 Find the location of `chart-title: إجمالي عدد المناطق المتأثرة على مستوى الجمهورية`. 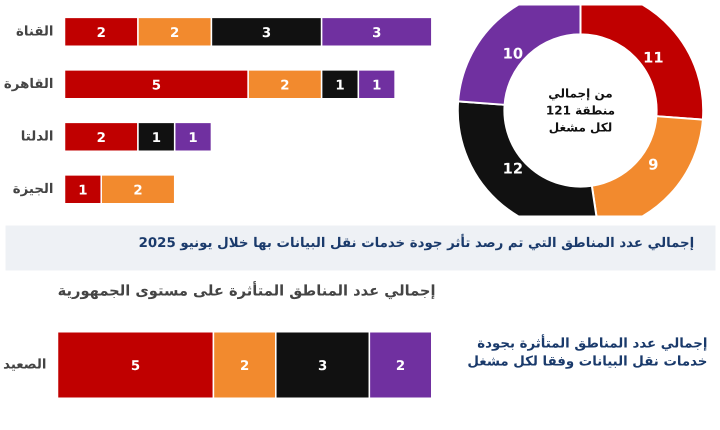

chart-title: إجمالي عدد المناطق المتأثرة على مستوى الجمهورية is located at coordinates (247, 290).